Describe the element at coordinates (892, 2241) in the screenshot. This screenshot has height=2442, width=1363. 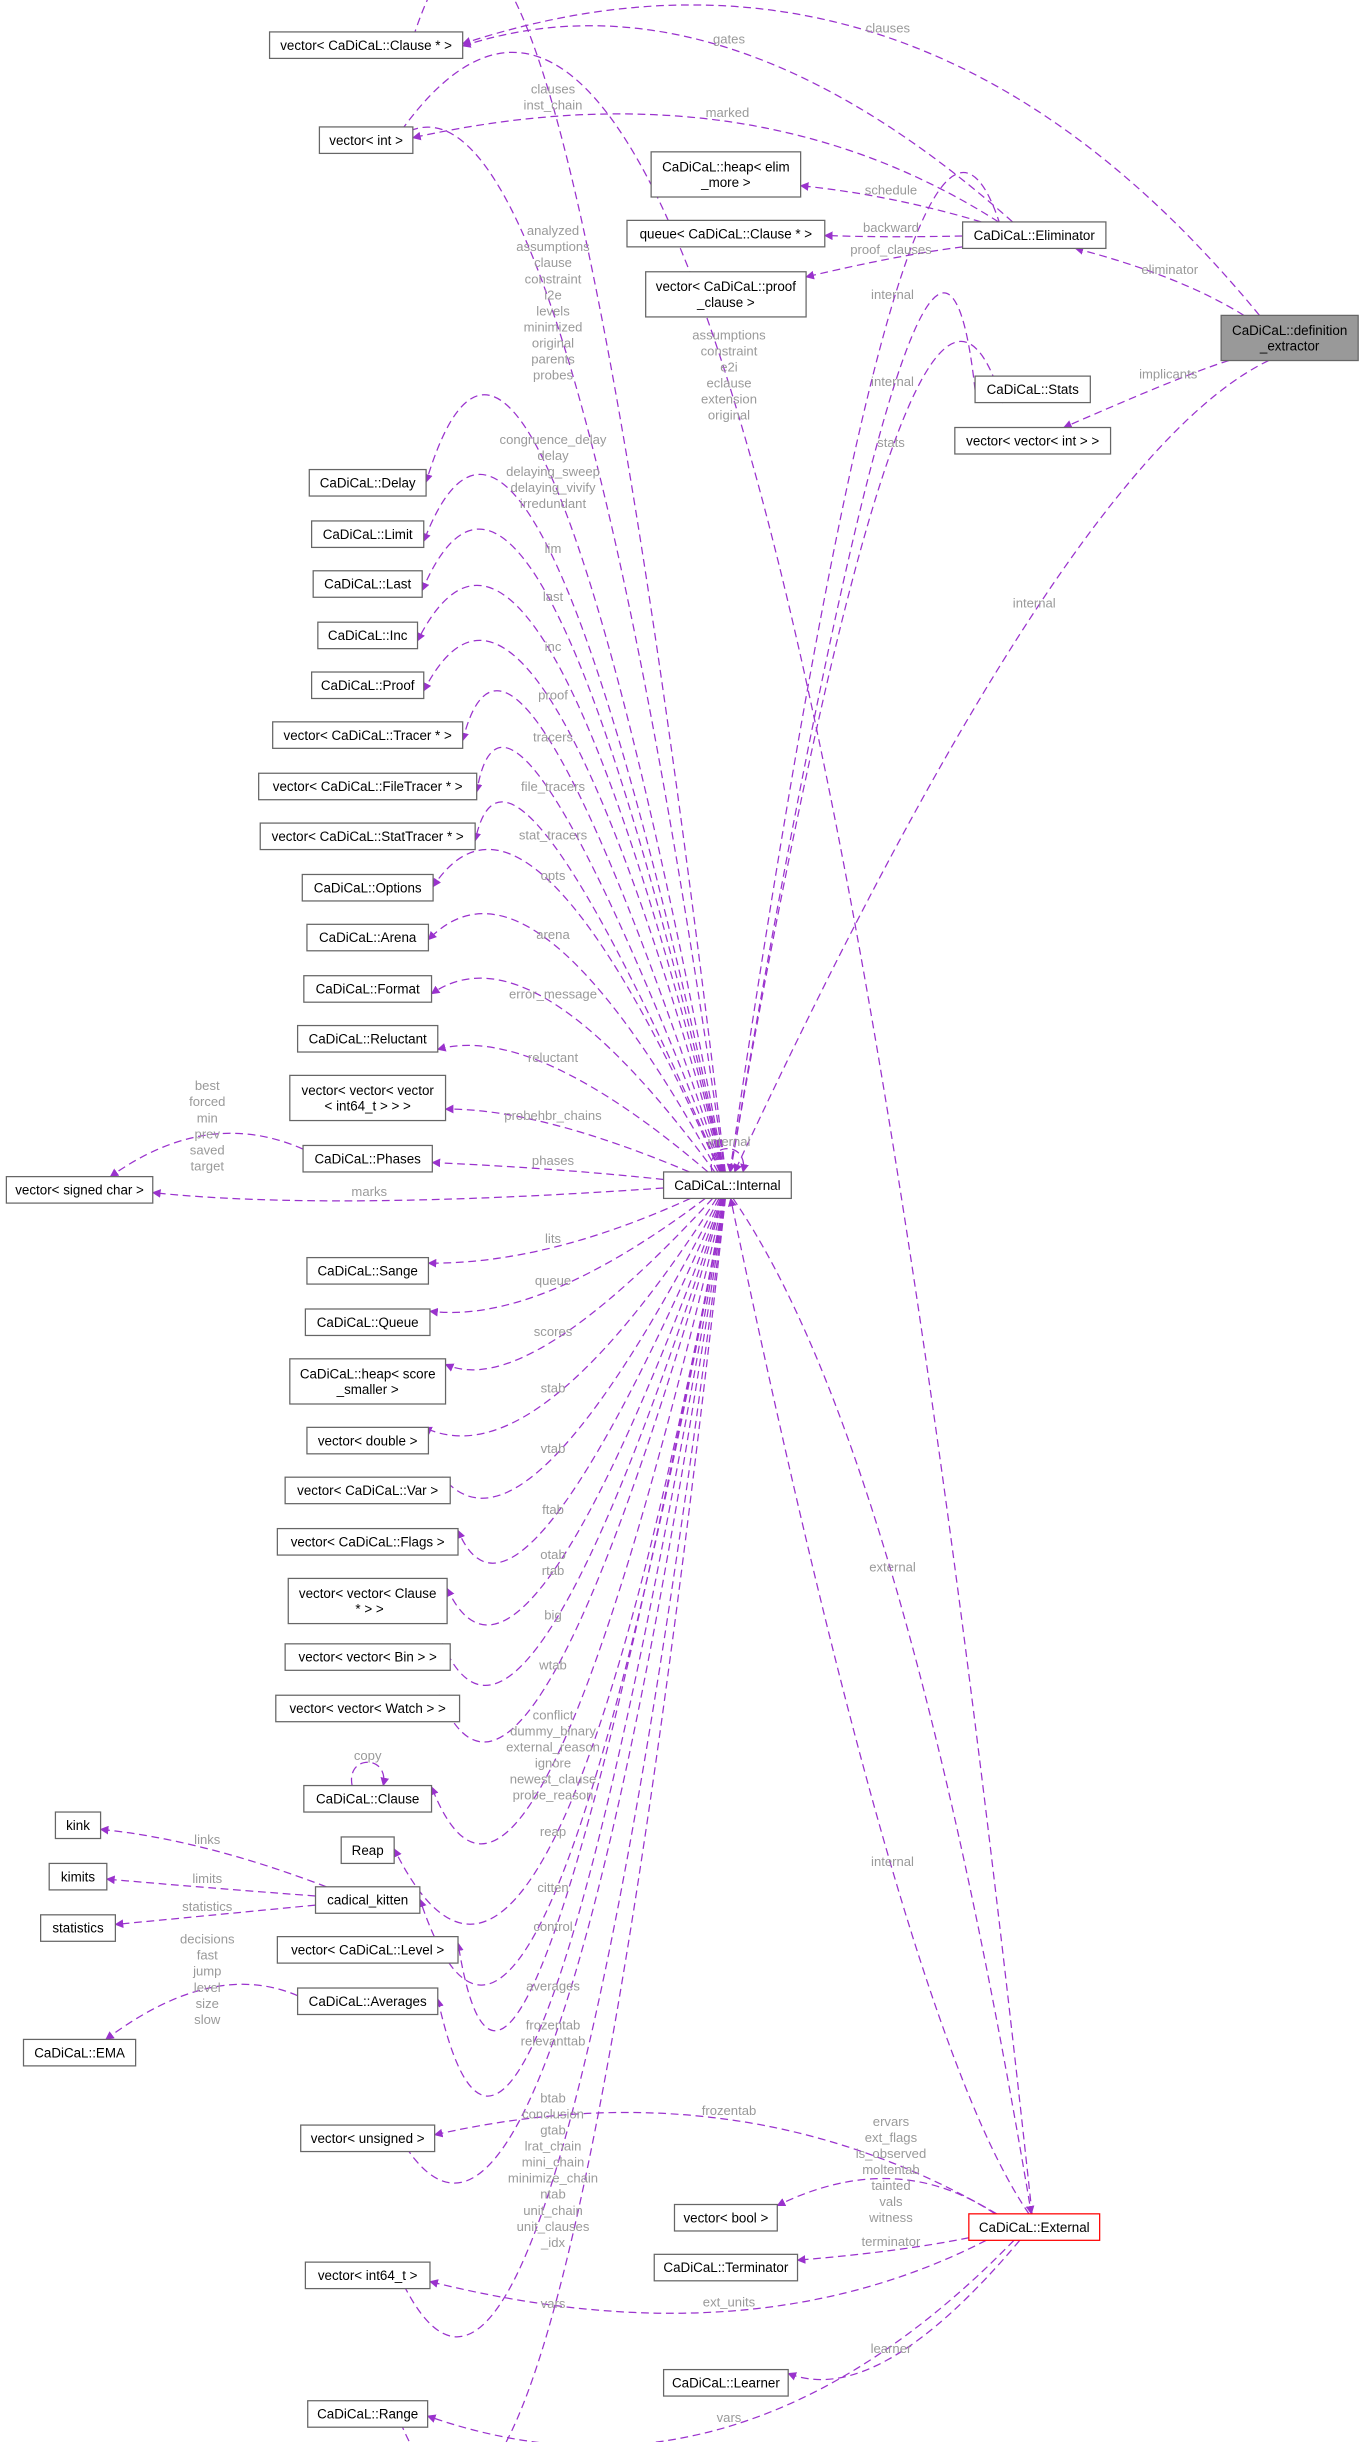
I see `edge-label: terminator` at that location.